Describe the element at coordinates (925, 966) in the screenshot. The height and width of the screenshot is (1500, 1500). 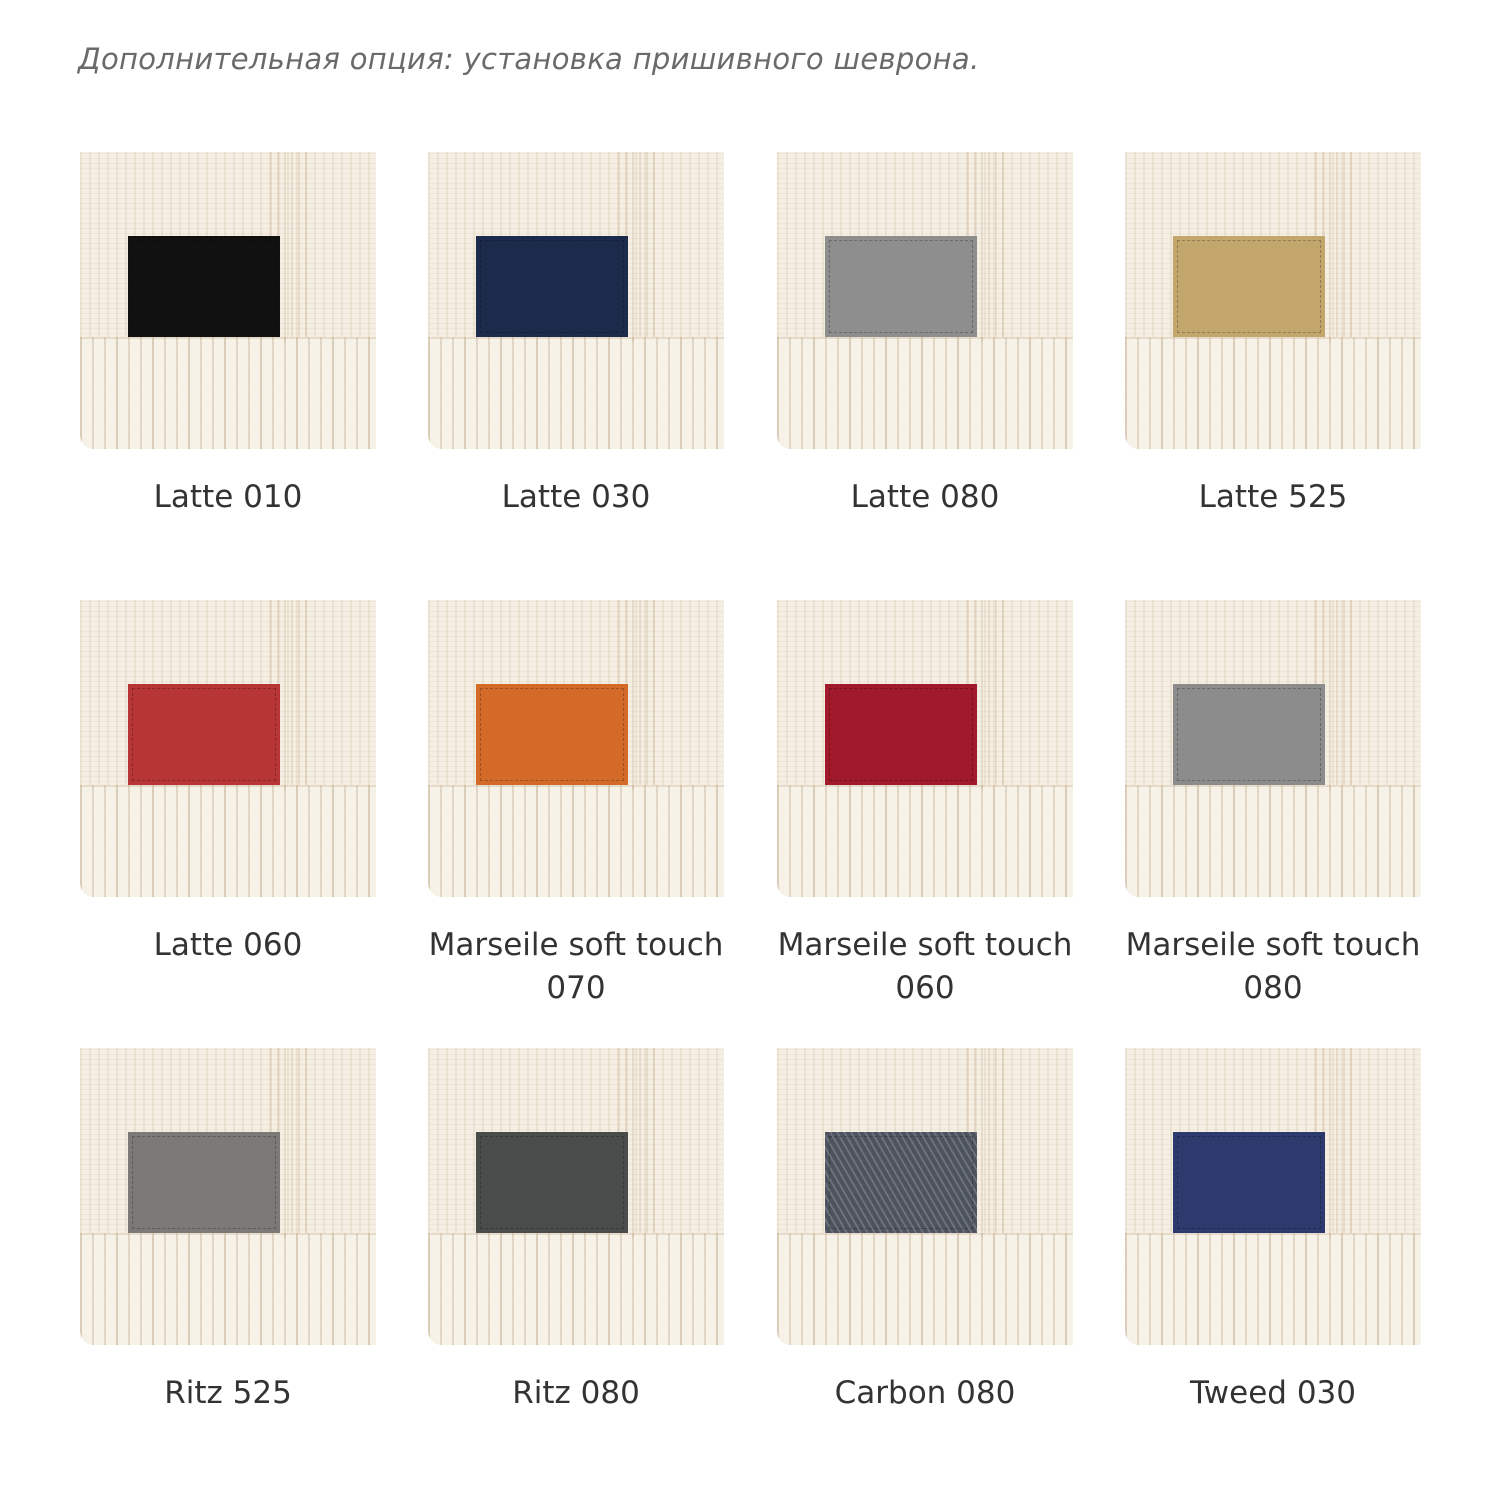
I see `swatch-label: Marseile soft touch 060` at that location.